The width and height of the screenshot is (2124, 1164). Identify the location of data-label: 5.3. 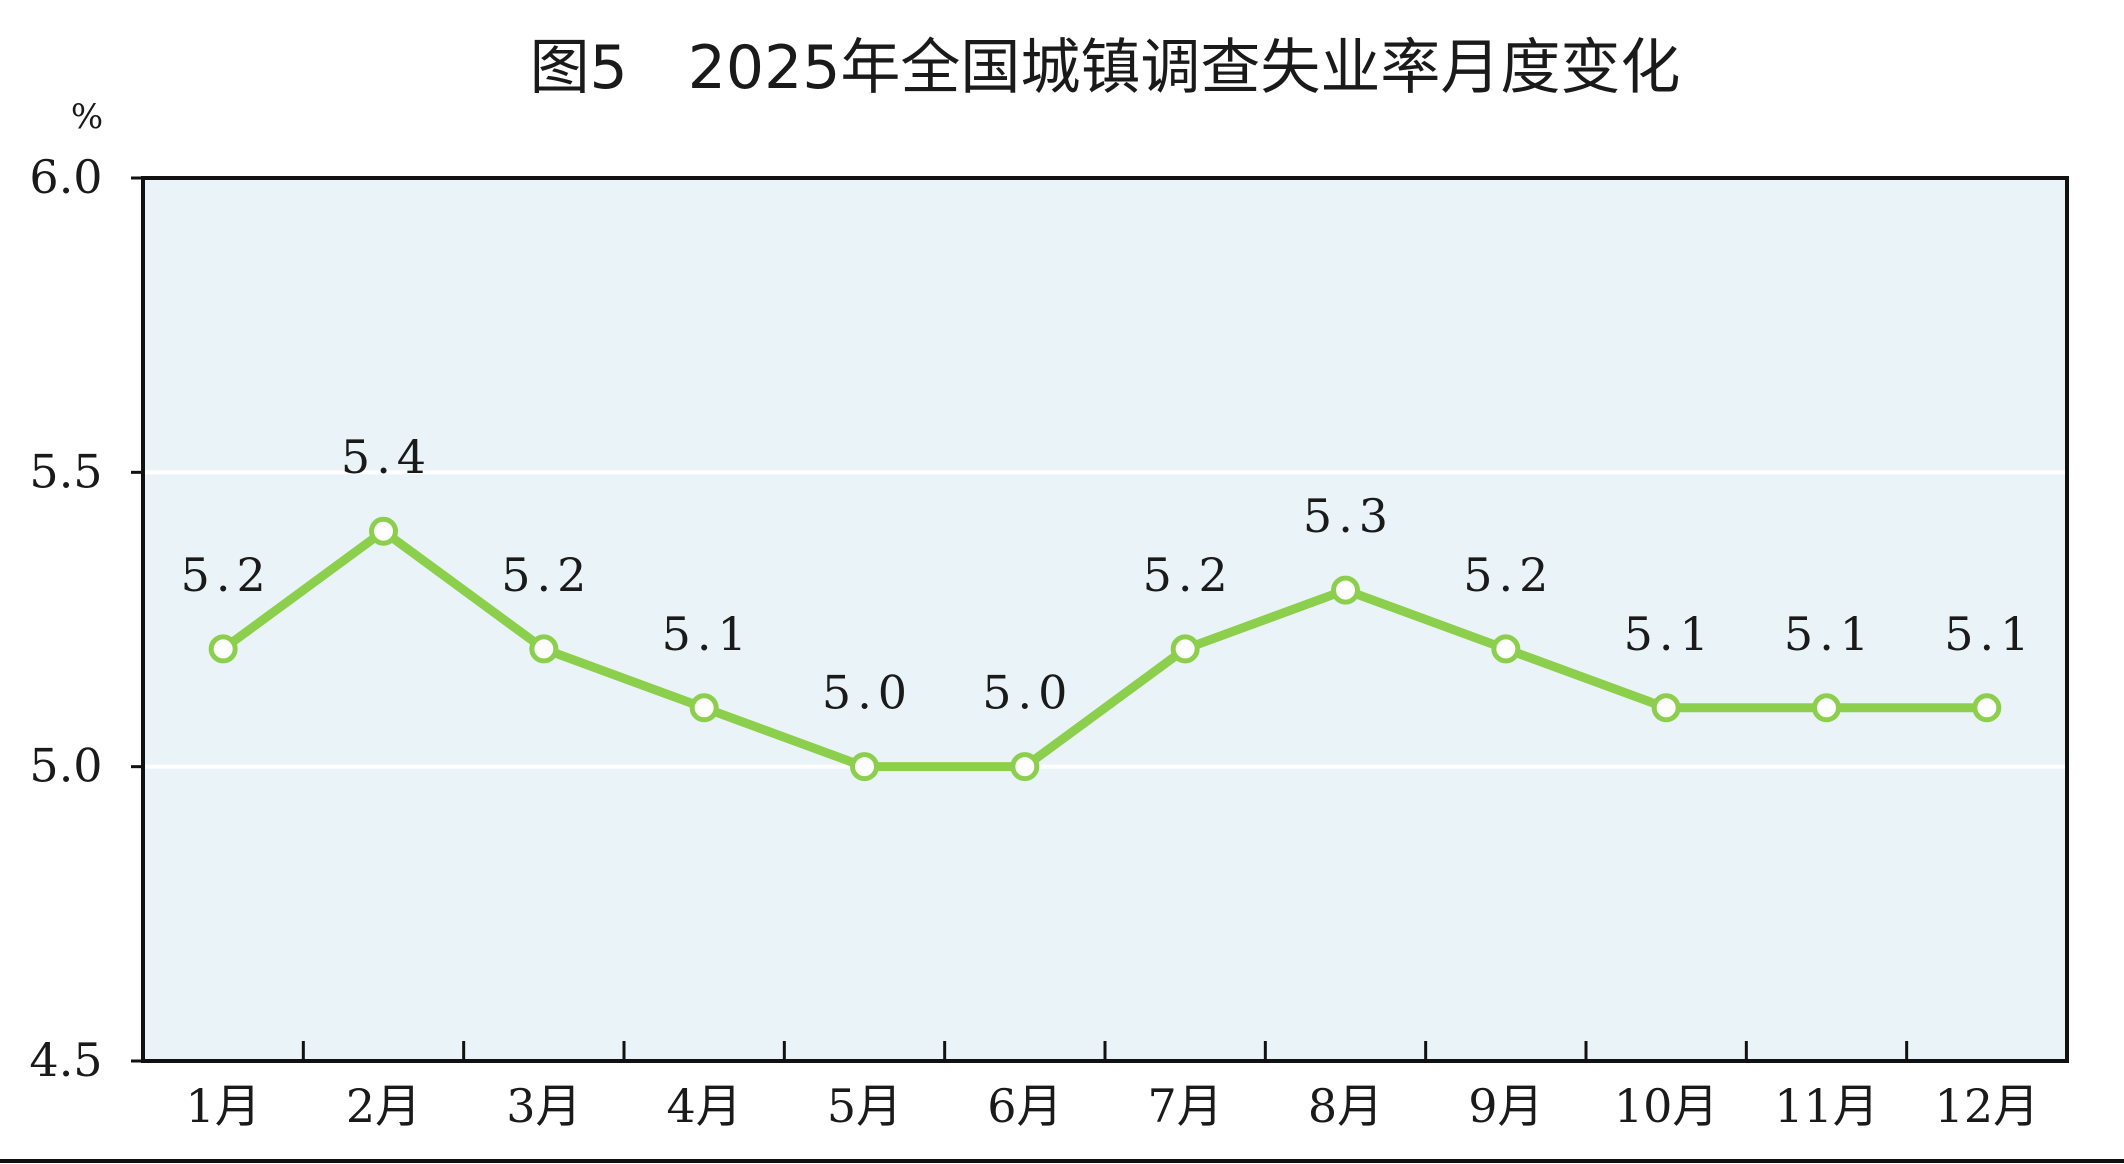
(1348, 516).